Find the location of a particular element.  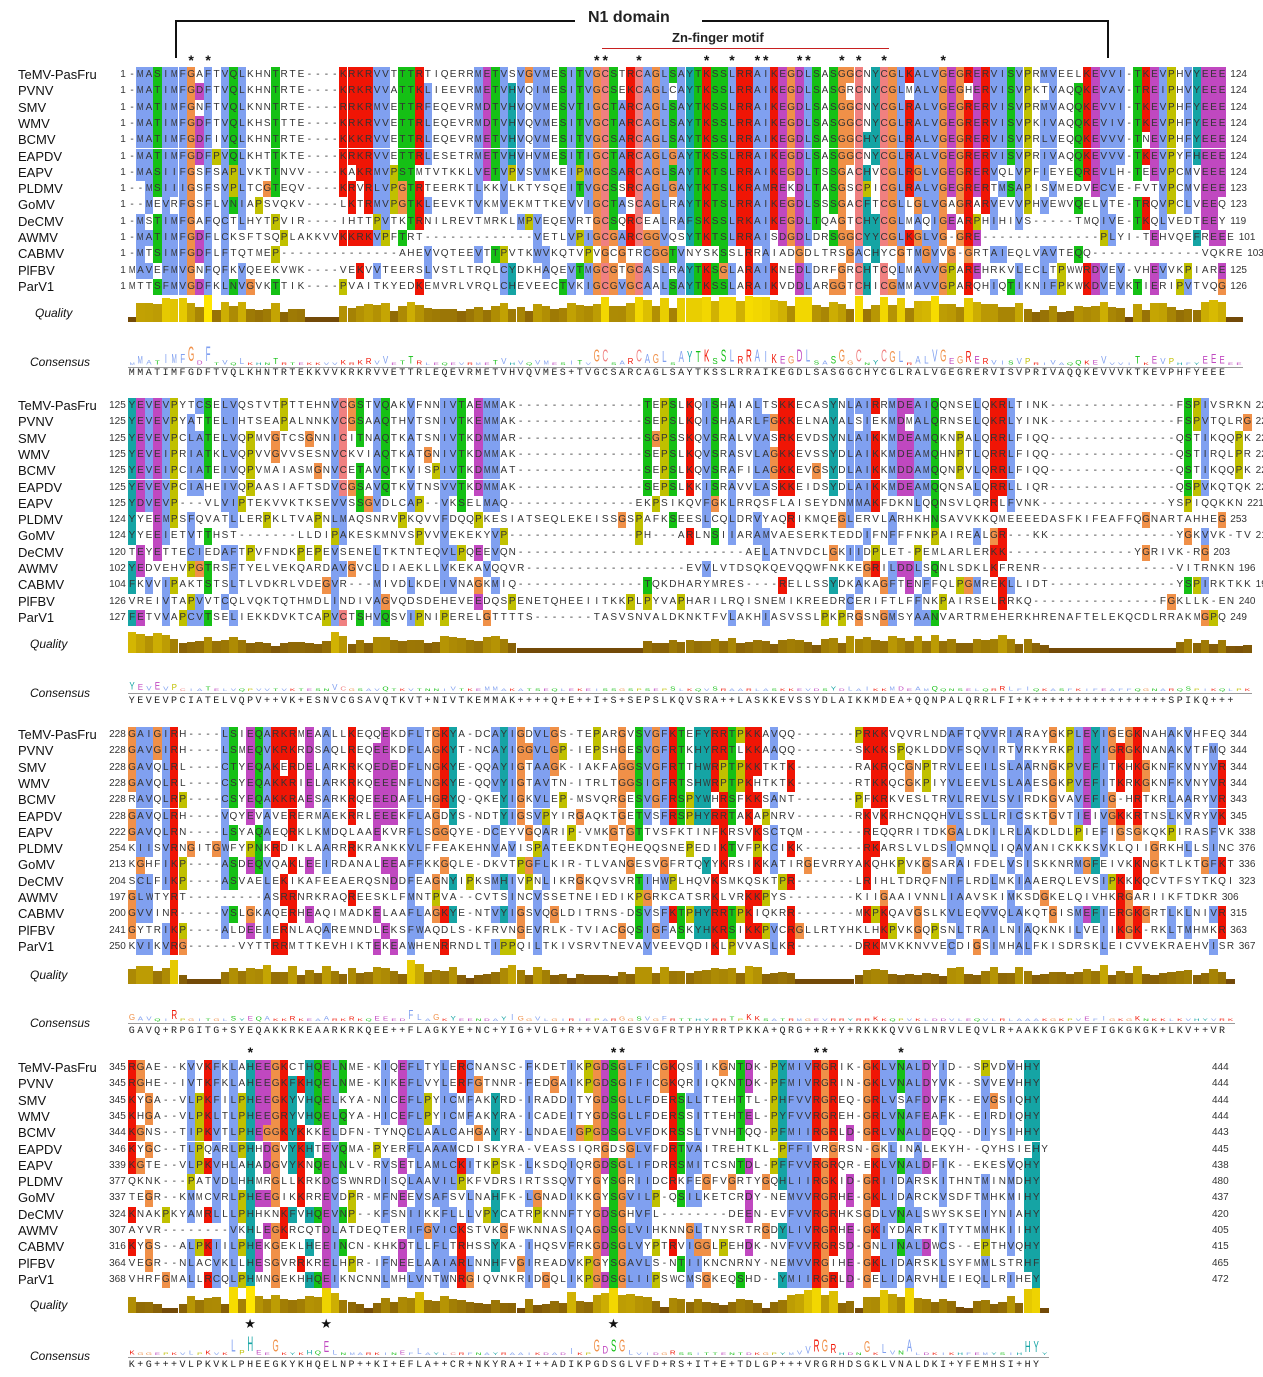

sequence-name: BCMV is located at coordinates (37, 140).